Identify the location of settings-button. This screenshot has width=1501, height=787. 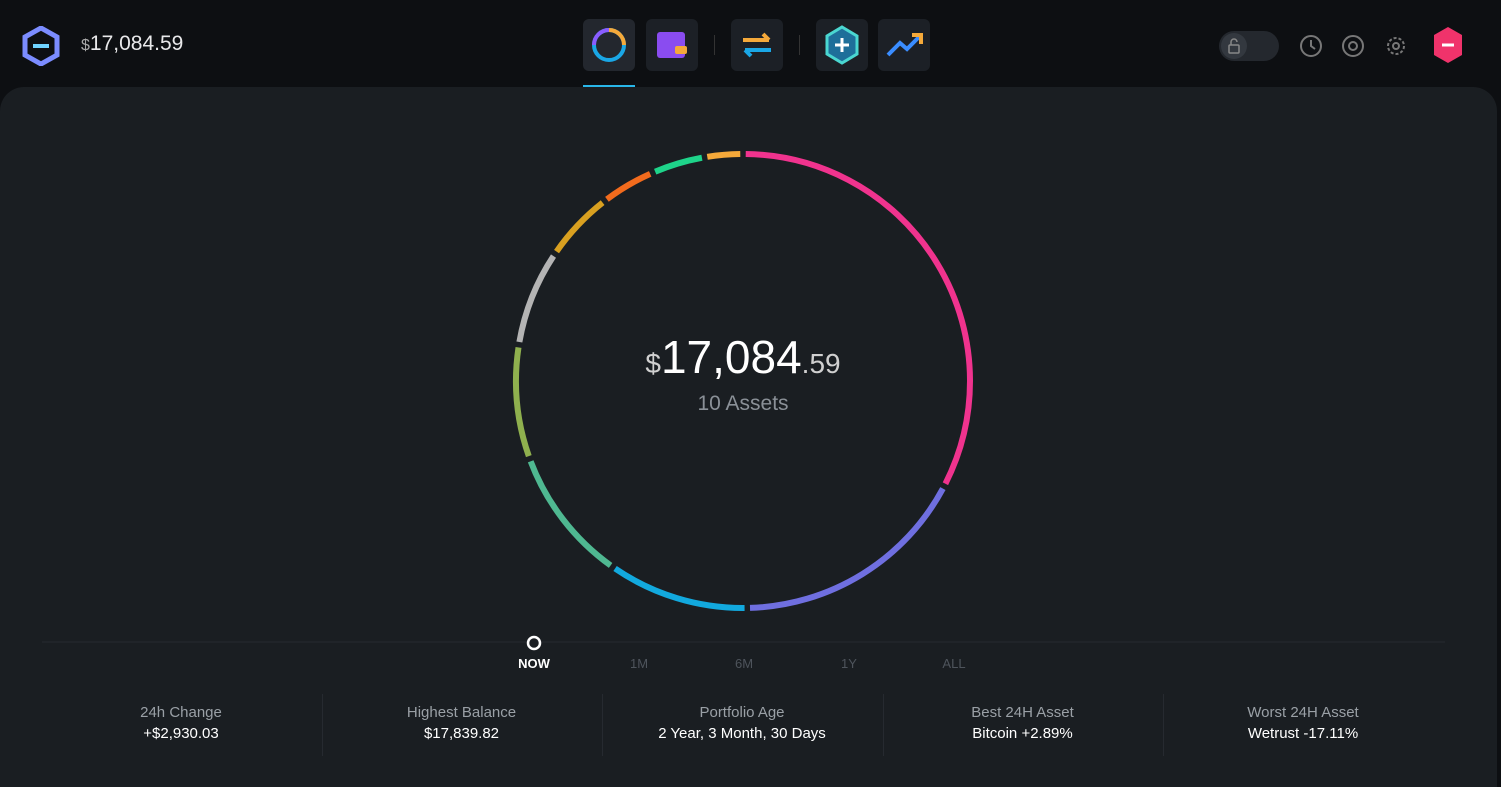
(1396, 46).